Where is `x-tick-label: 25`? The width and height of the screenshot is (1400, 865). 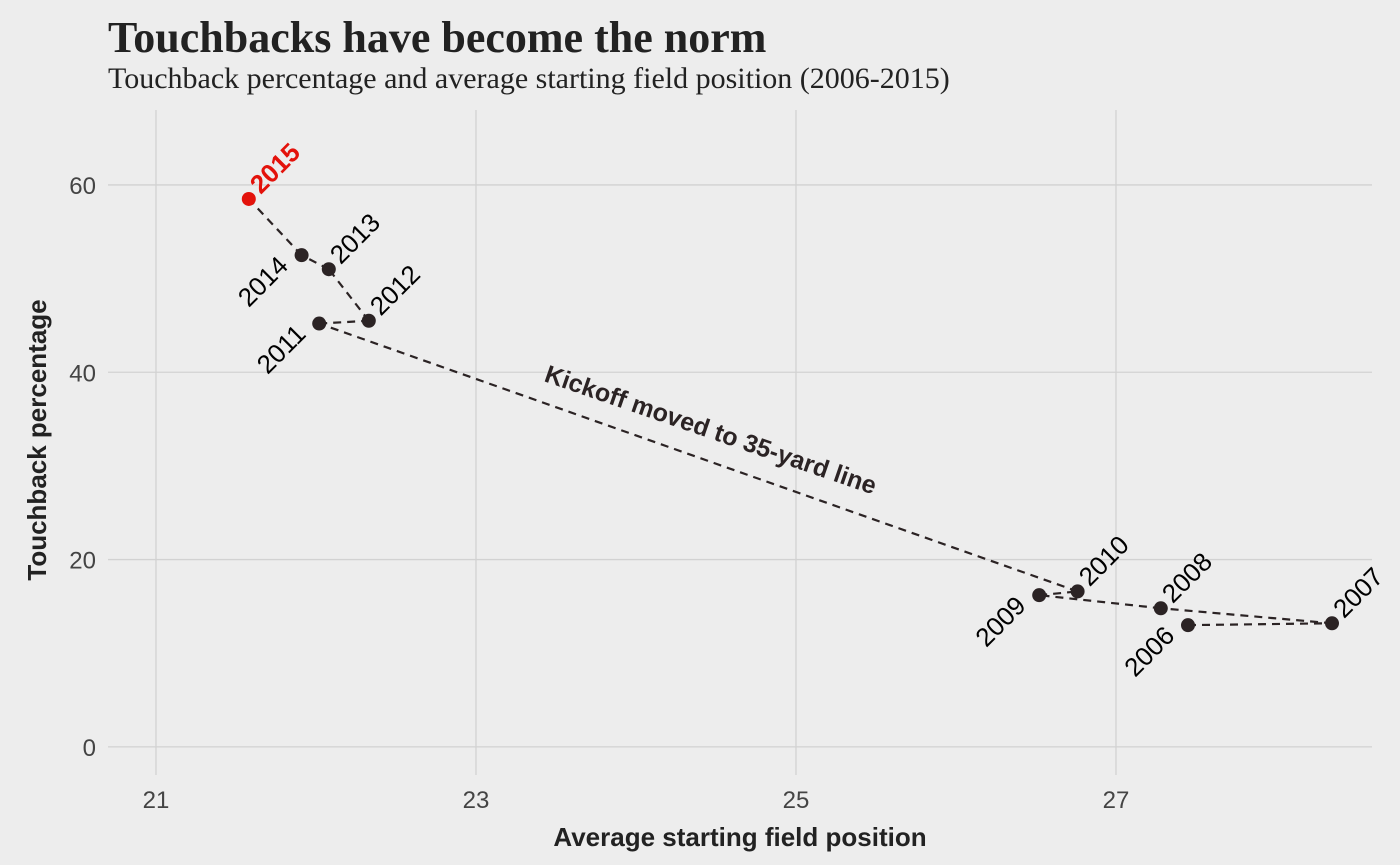
x-tick-label: 25 is located at coordinates (796, 800).